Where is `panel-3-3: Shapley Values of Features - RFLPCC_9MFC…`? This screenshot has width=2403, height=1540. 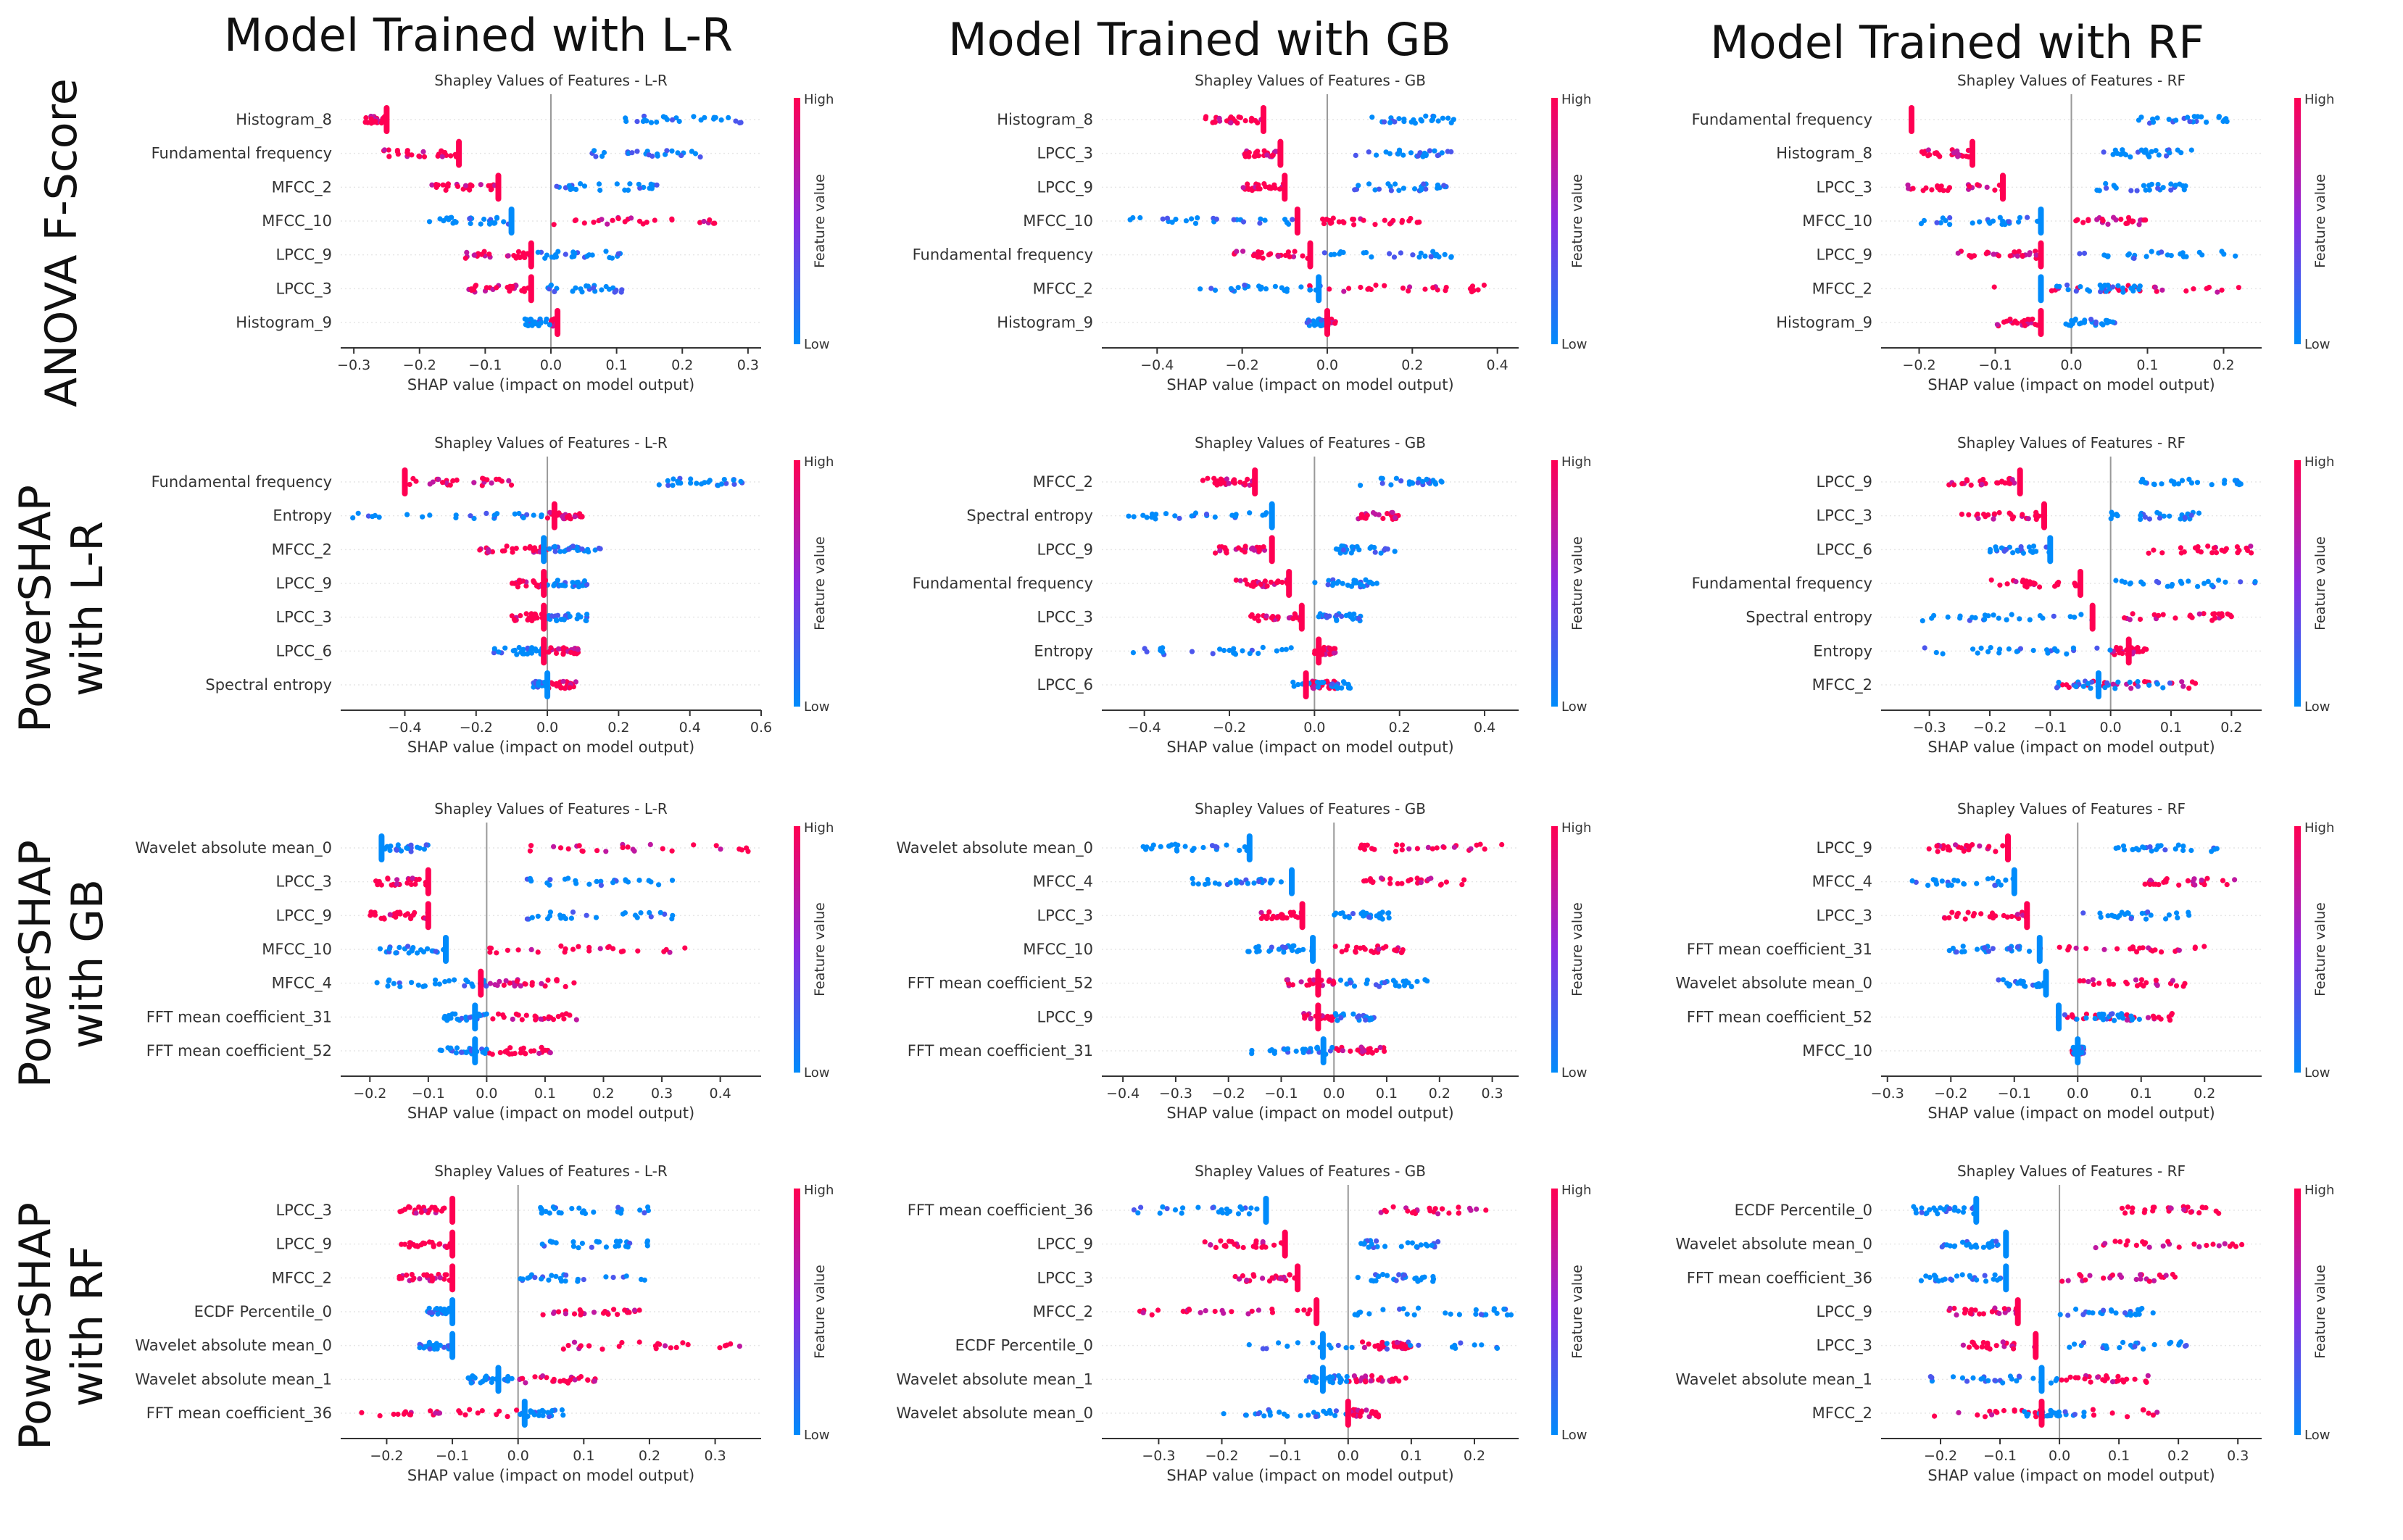
panel-3-3: Shapley Values of Features - RFLPCC_9MFC… is located at coordinates (2004, 961).